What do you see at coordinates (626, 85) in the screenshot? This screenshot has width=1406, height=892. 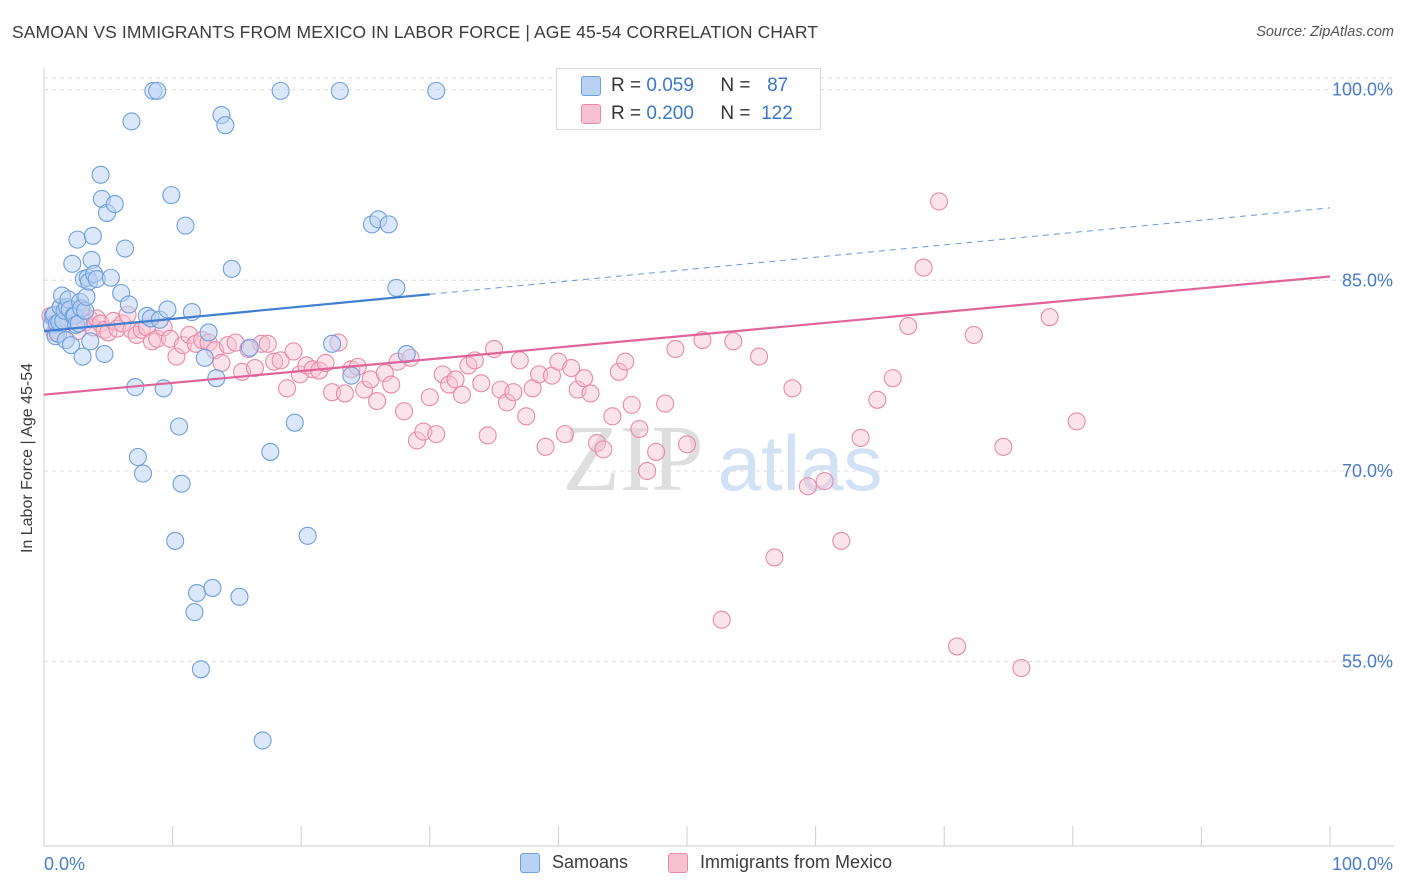 I see `samoans-r-label: R =` at bounding box center [626, 85].